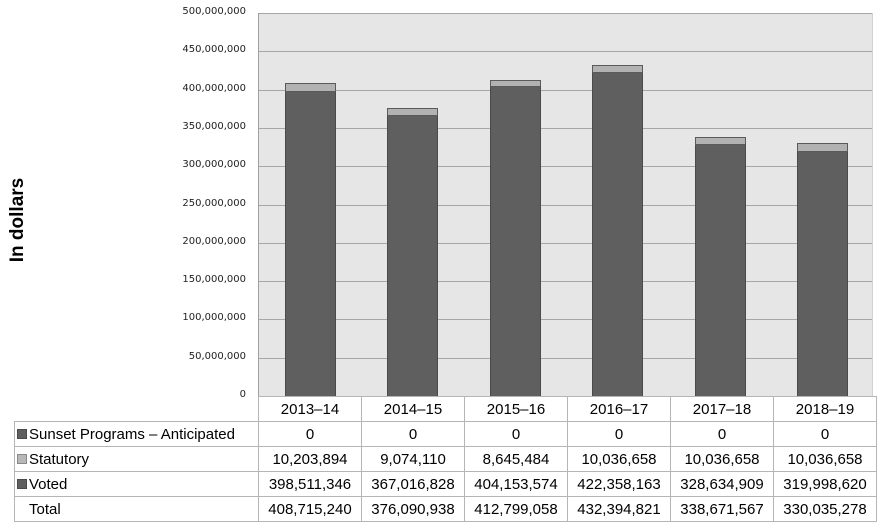 This screenshot has height=529, width=880. I want to click on column-header: 2014–15, so click(413, 409).